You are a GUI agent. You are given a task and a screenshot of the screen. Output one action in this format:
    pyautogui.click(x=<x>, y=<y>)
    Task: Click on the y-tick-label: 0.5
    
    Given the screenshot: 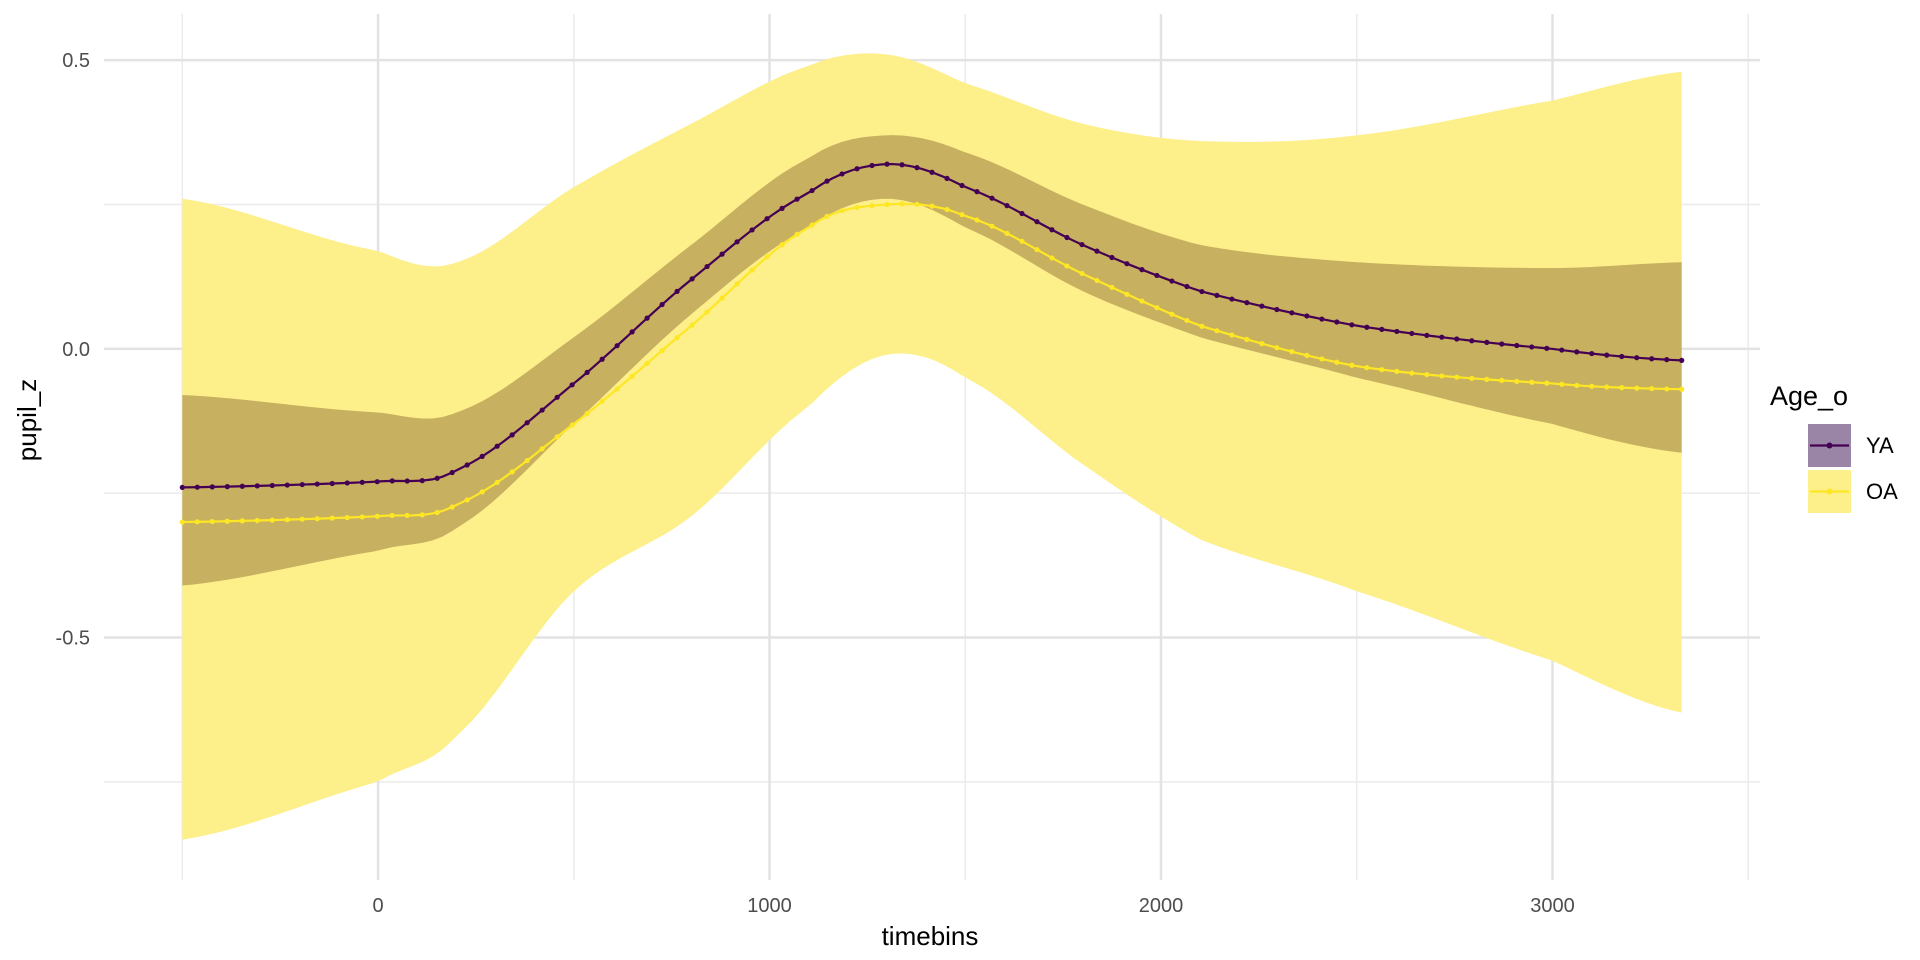 What is the action you would take?
    pyautogui.click(x=76, y=61)
    